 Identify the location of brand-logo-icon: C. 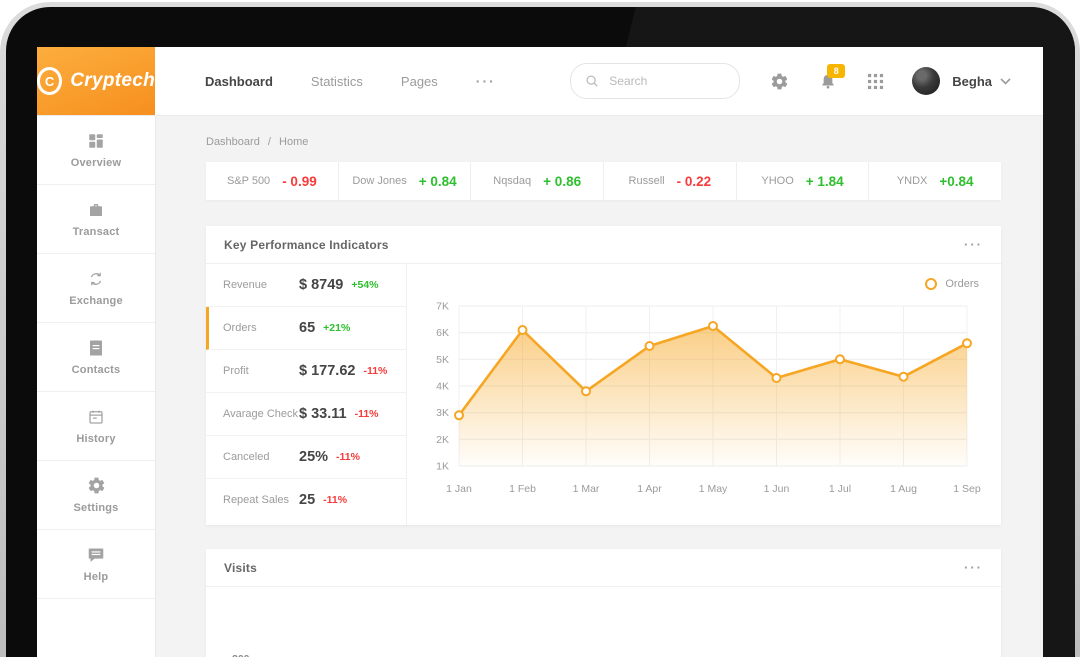
(50, 81).